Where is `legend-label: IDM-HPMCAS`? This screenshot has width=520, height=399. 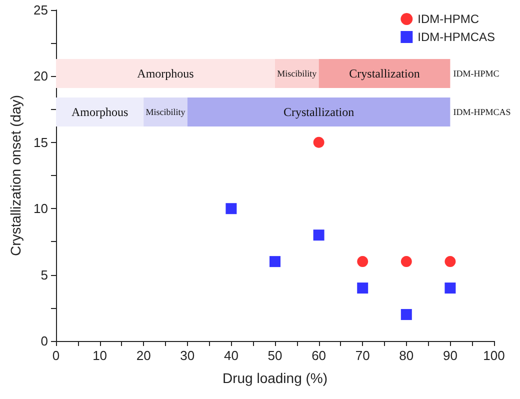 legend-label: IDM-HPMCAS is located at coordinates (457, 37).